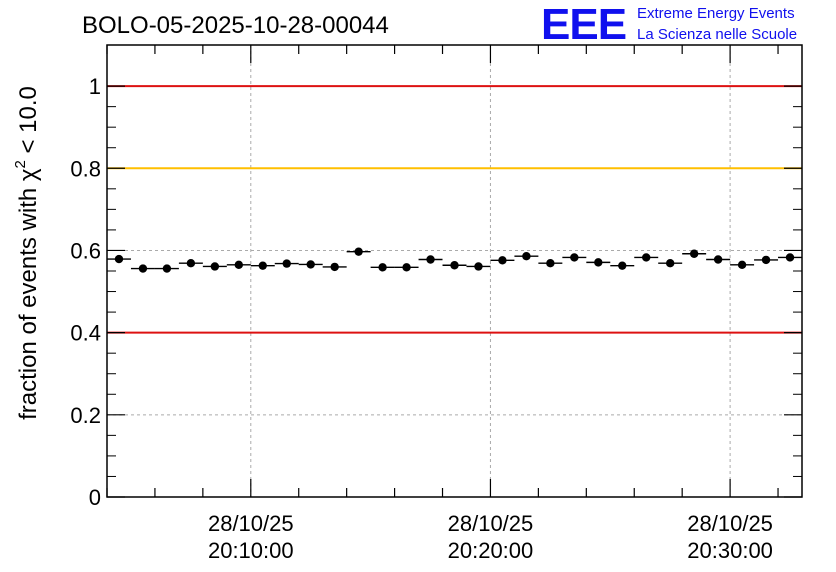  Describe the element at coordinates (85, 250) in the screenshot. I see `y-tick-label: 0.6` at that location.